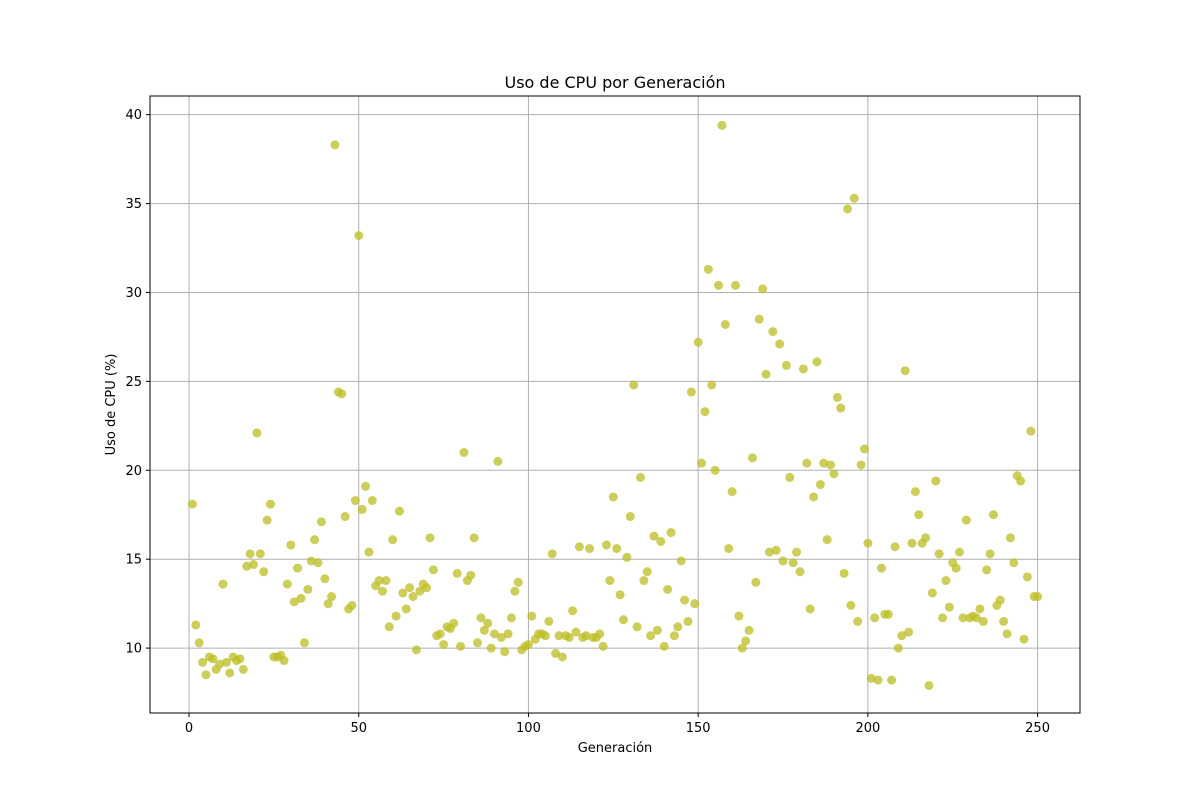 The width and height of the screenshot is (1200, 800). I want to click on y-tick-label: 35, so click(133, 204).